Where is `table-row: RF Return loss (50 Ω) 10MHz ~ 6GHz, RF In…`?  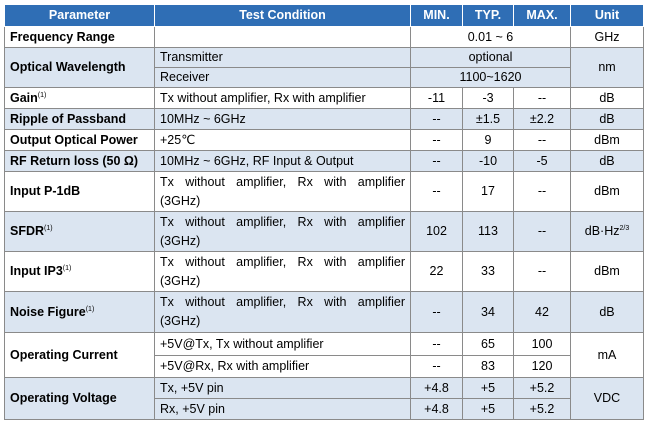 table-row: RF Return loss (50 Ω) 10MHz ~ 6GHz, RF In… is located at coordinates (324, 161).